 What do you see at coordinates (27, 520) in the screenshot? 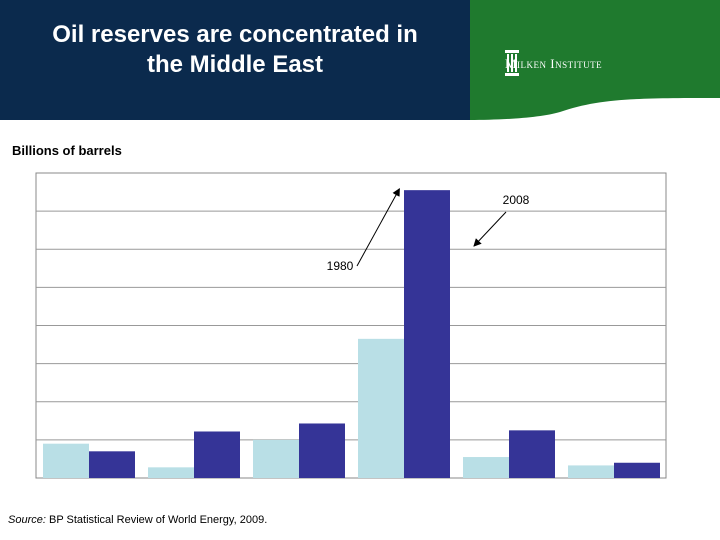
I see `source-label: Source:` at bounding box center [27, 520].